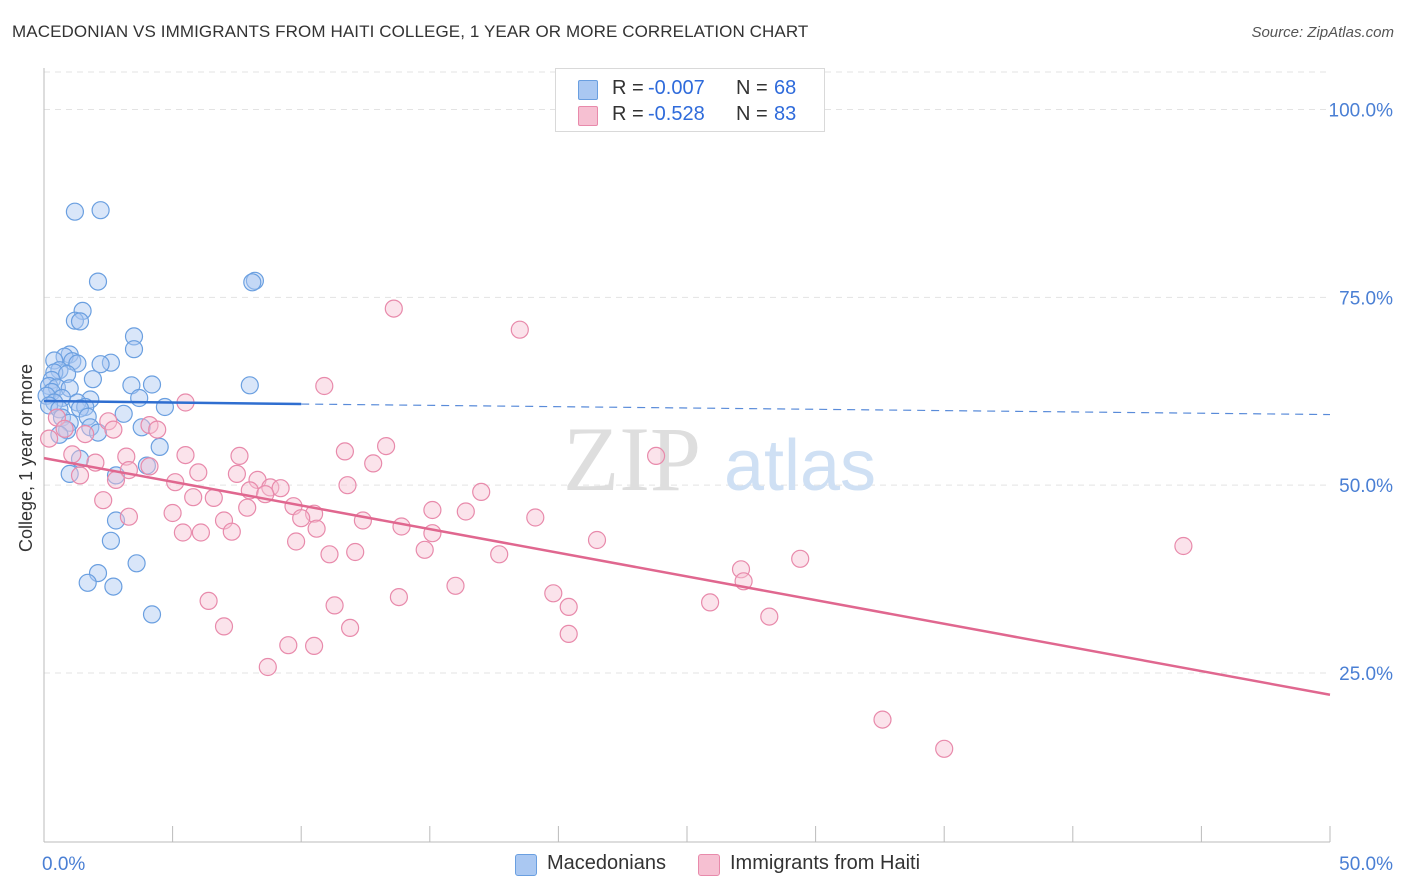  What do you see at coordinates (690, 100) in the screenshot?
I see `correlation-legend: R = -0.007 N = 68 R = -0.528 N = 83` at bounding box center [690, 100].